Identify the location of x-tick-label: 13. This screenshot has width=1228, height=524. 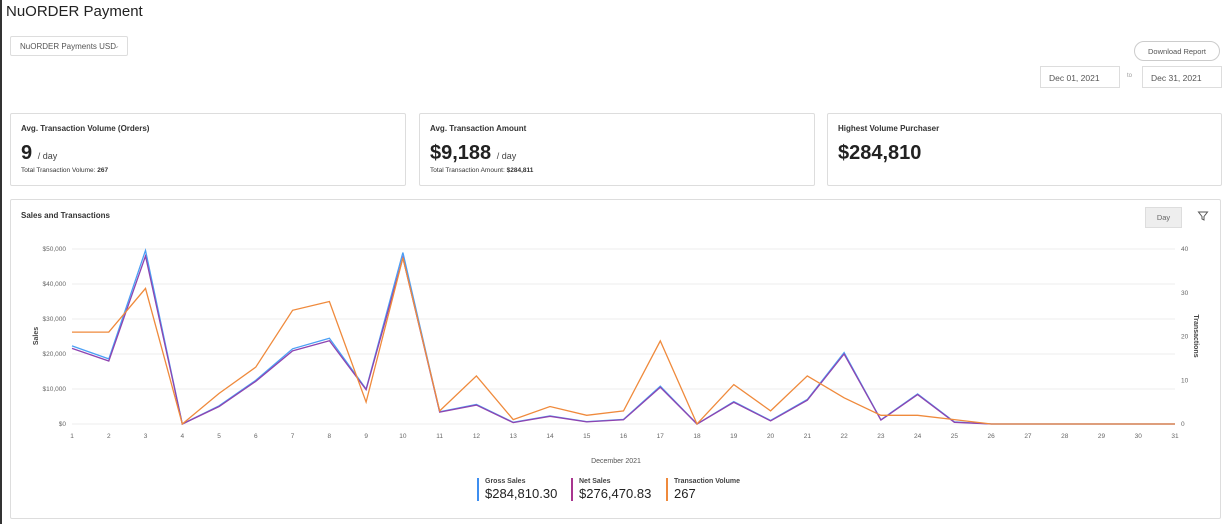
(514, 436).